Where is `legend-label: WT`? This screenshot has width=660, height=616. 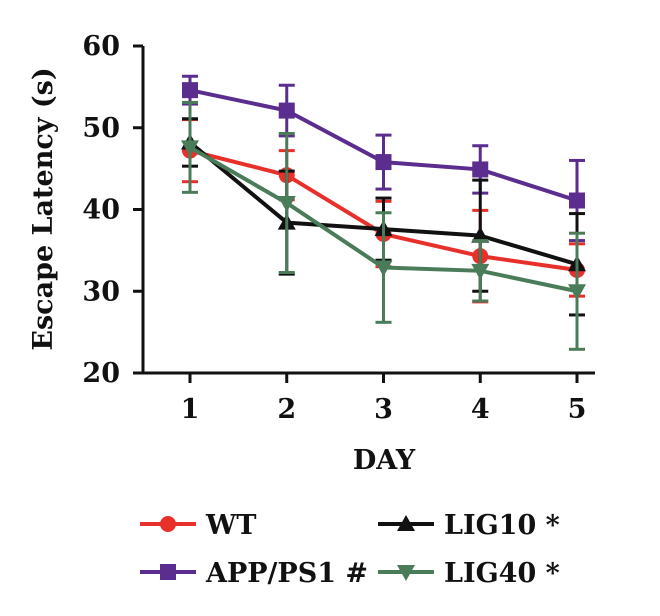 legend-label: WT is located at coordinates (230, 525).